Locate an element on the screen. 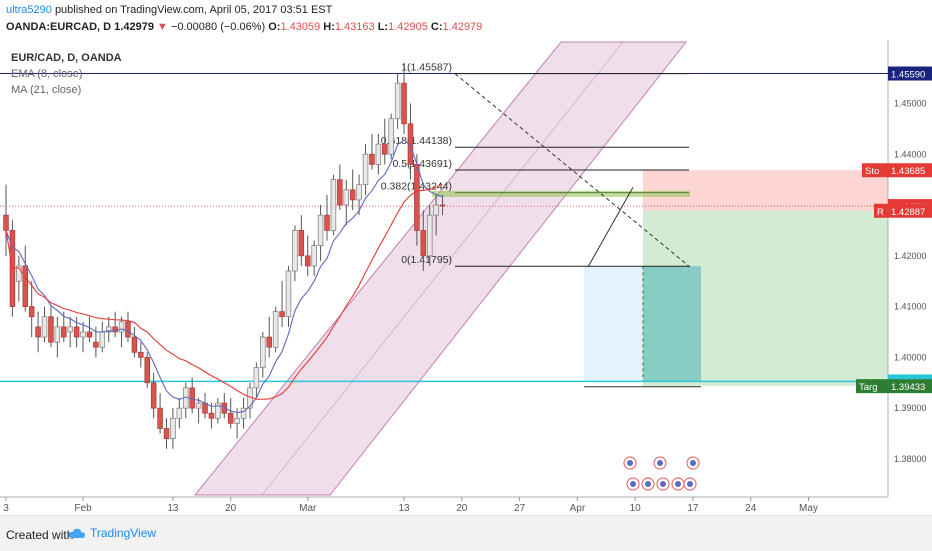 The height and width of the screenshot is (551, 932). time-tick-label: Mar is located at coordinates (308, 508).